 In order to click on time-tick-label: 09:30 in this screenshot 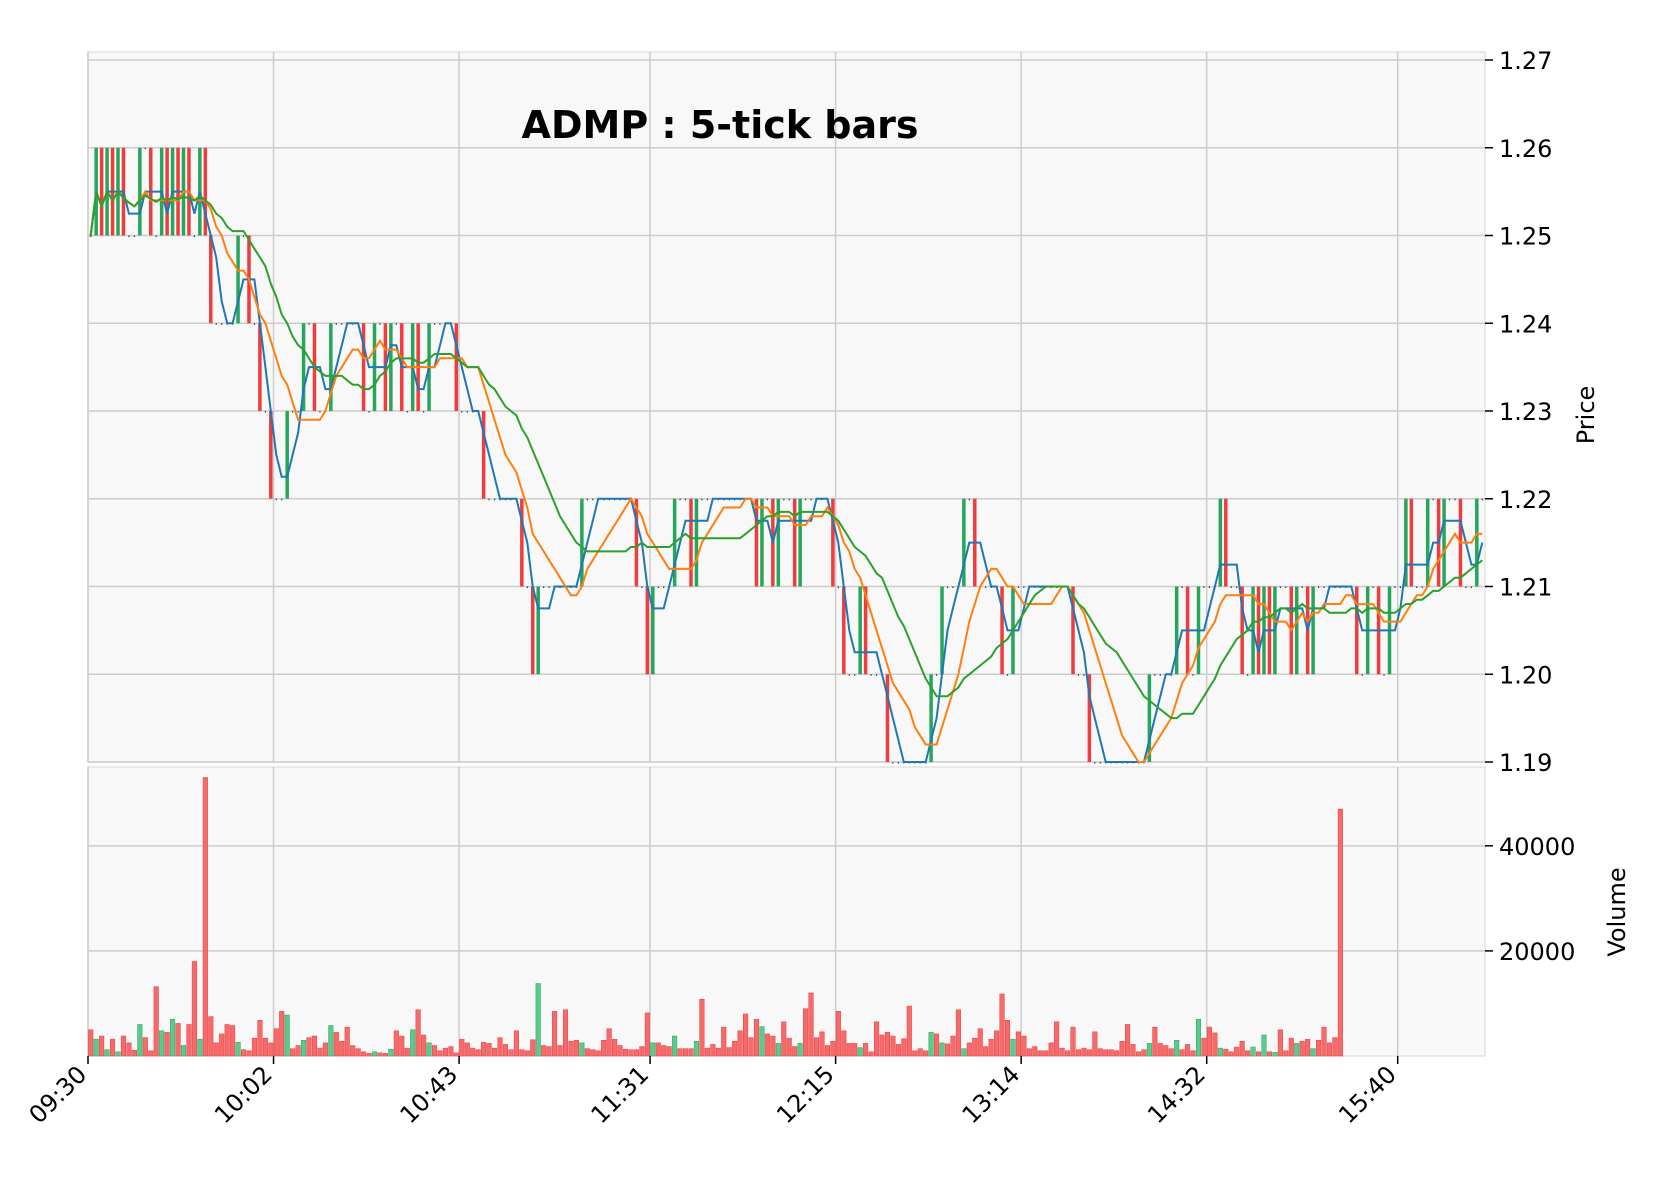, I will do `click(58, 1094)`.